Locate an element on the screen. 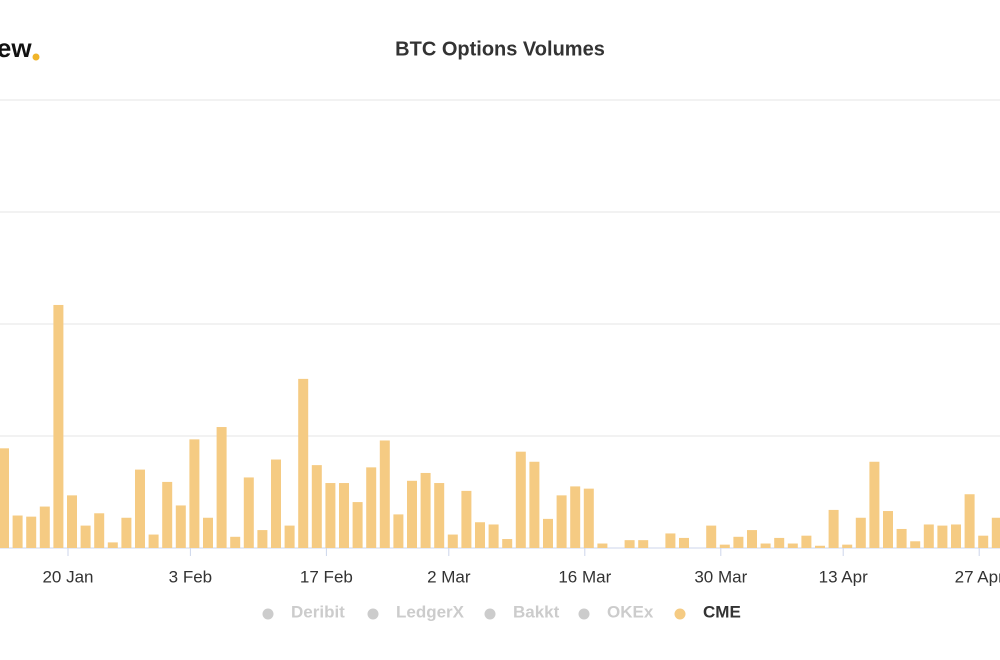 Image resolution: width=1000 pixels, height=660 pixels. legend-label: CME is located at coordinates (722, 611).